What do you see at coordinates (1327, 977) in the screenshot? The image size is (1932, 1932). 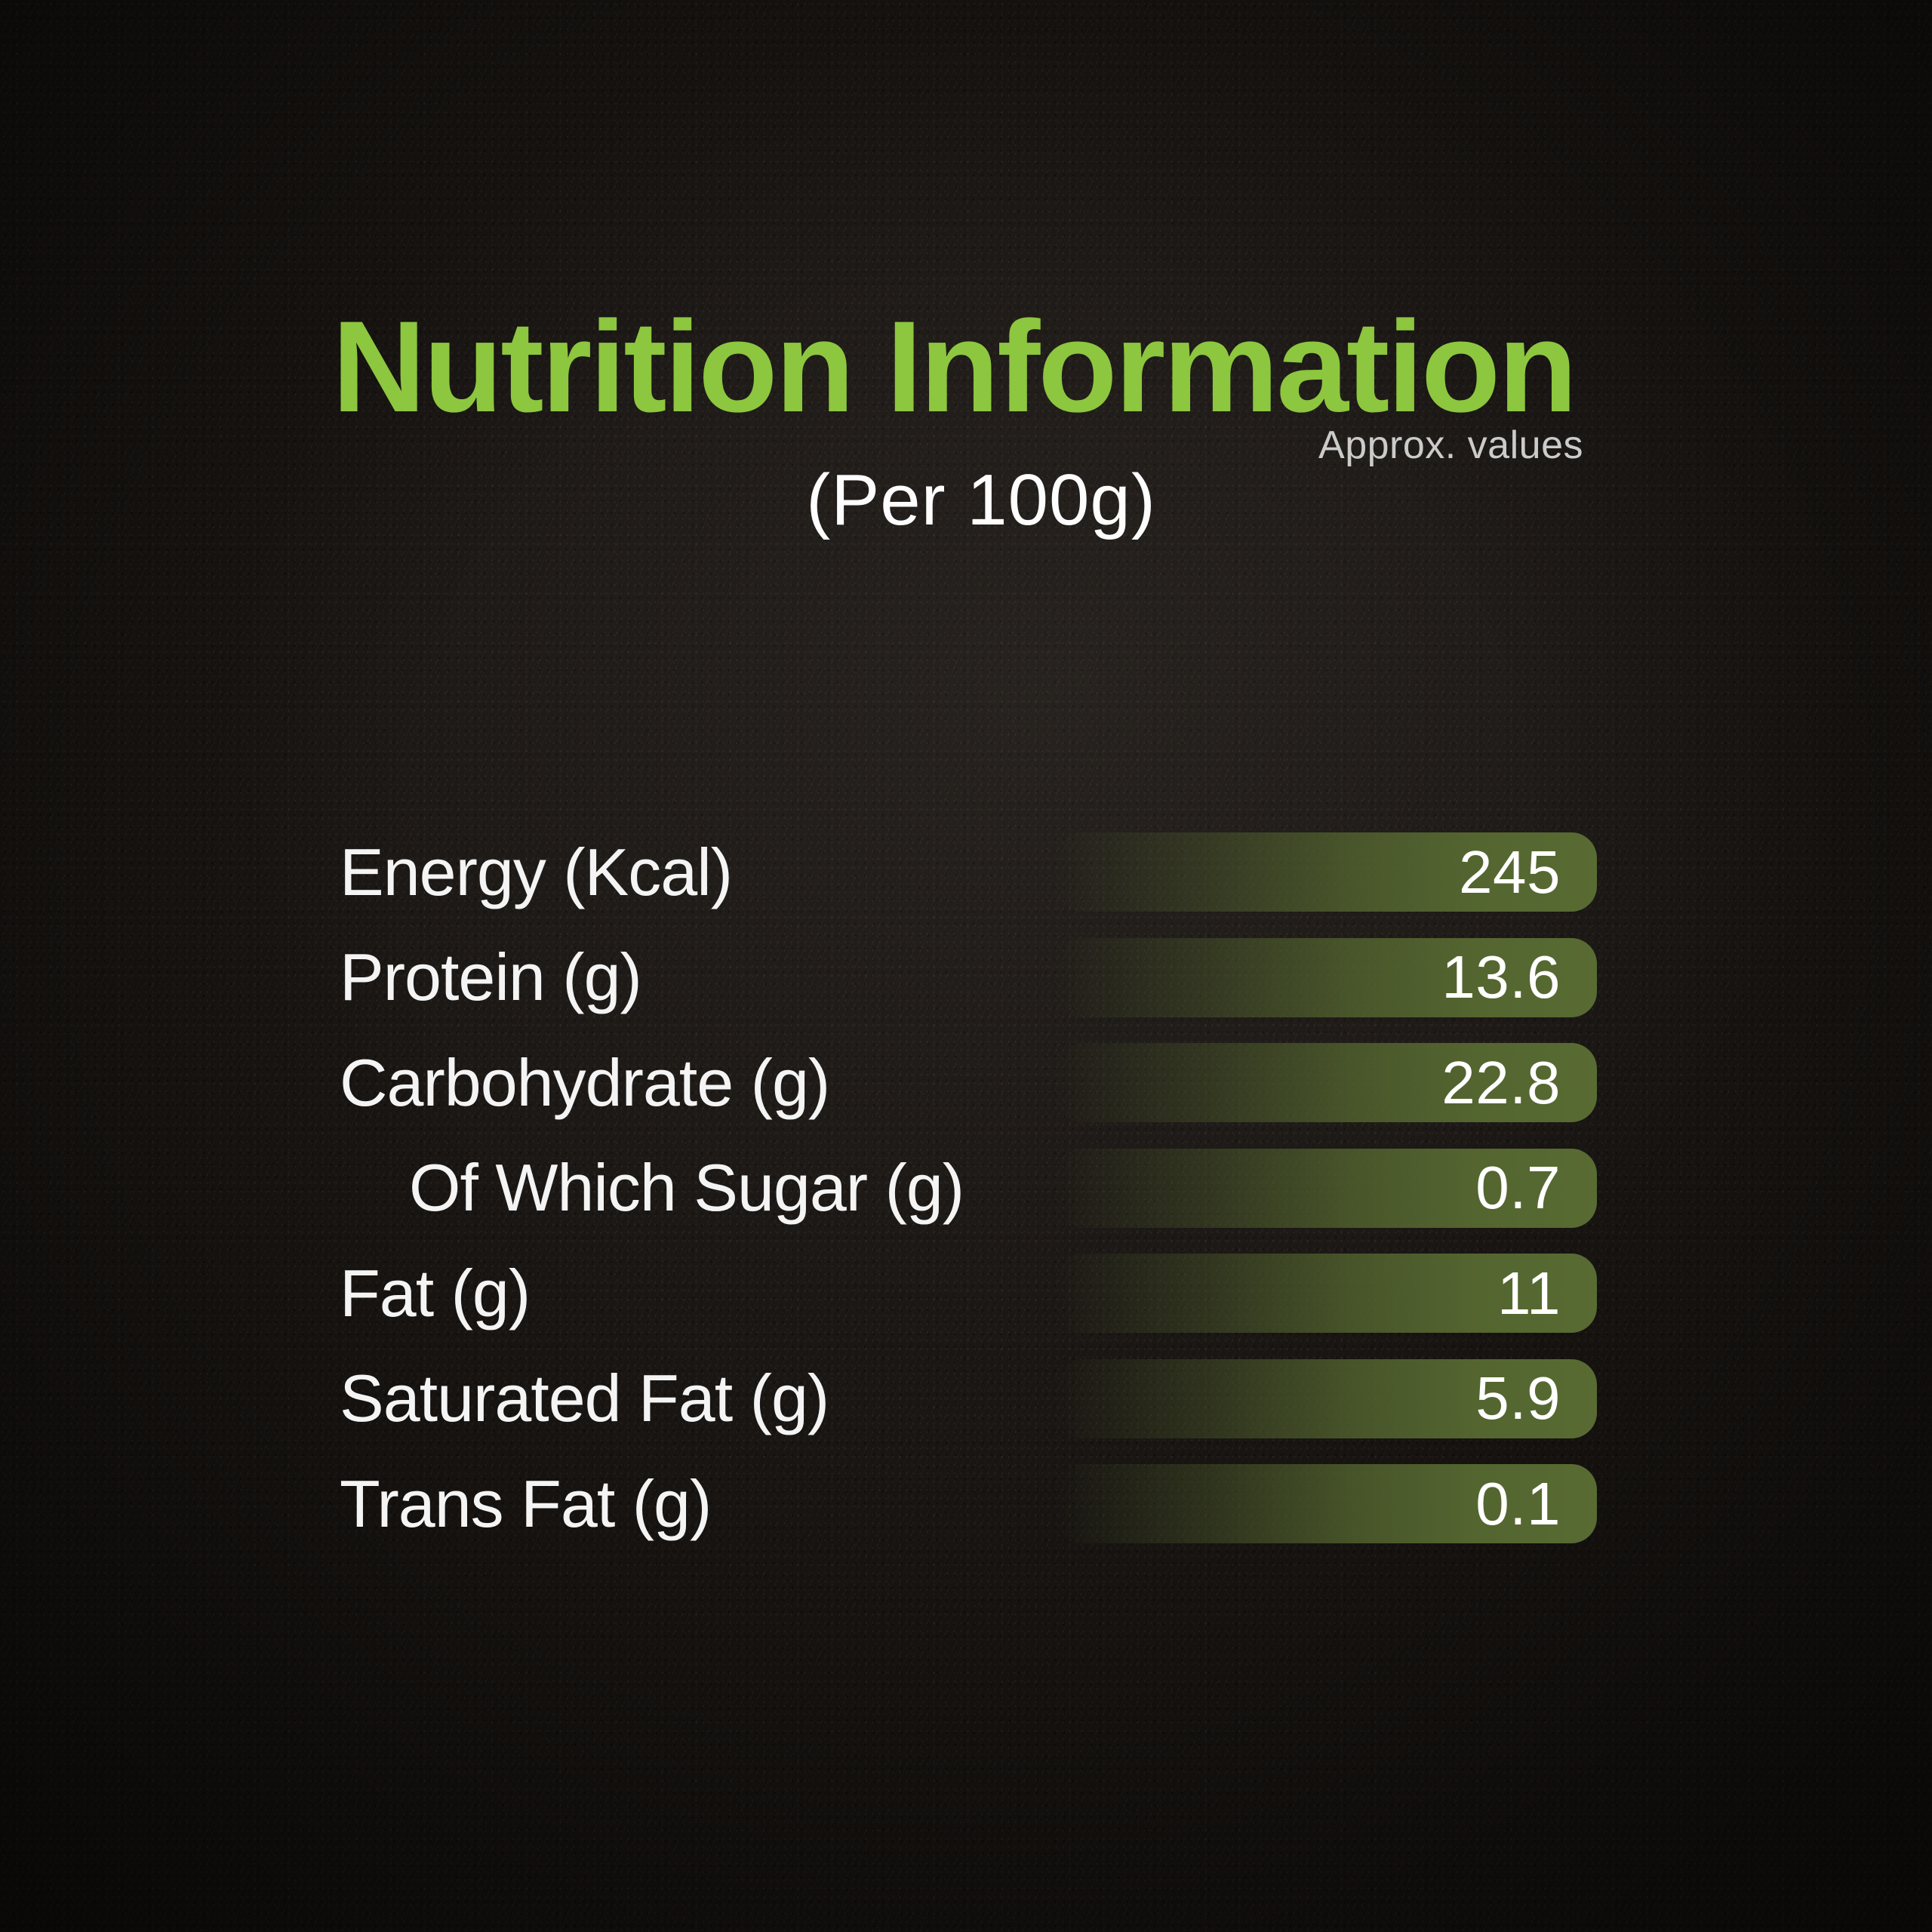 I see `value-bar: 13.6` at bounding box center [1327, 977].